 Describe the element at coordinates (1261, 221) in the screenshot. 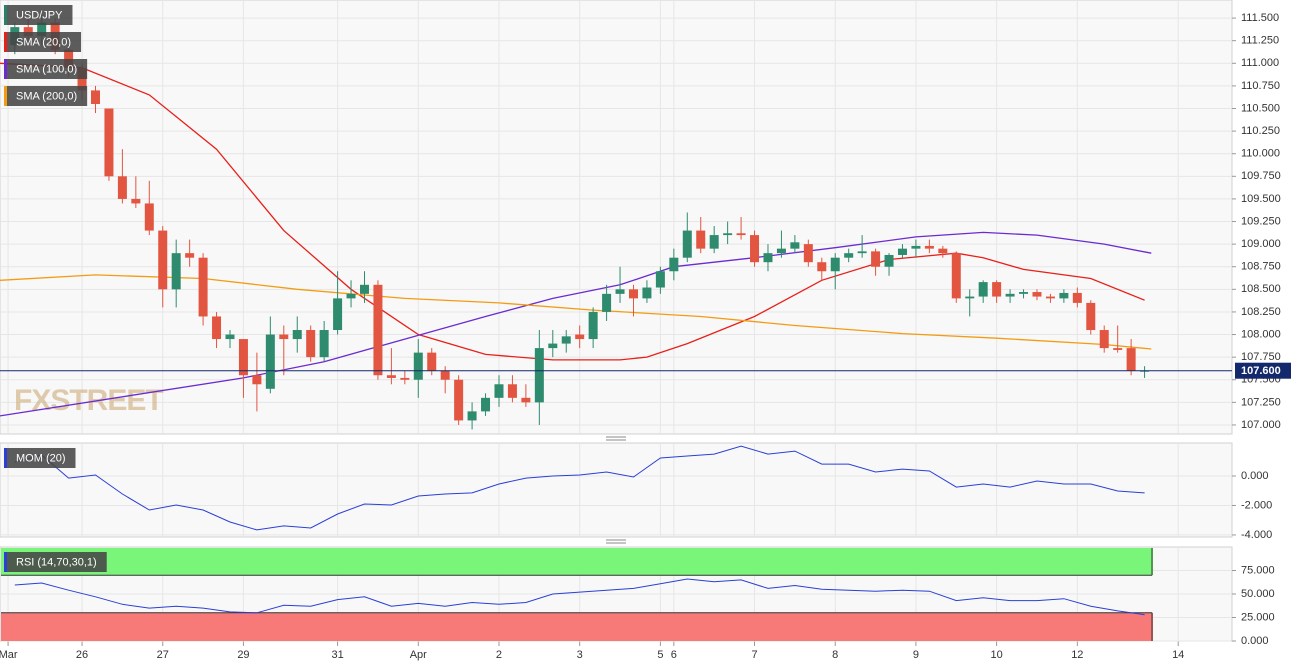

I see `y-tick-label: 109.250` at that location.